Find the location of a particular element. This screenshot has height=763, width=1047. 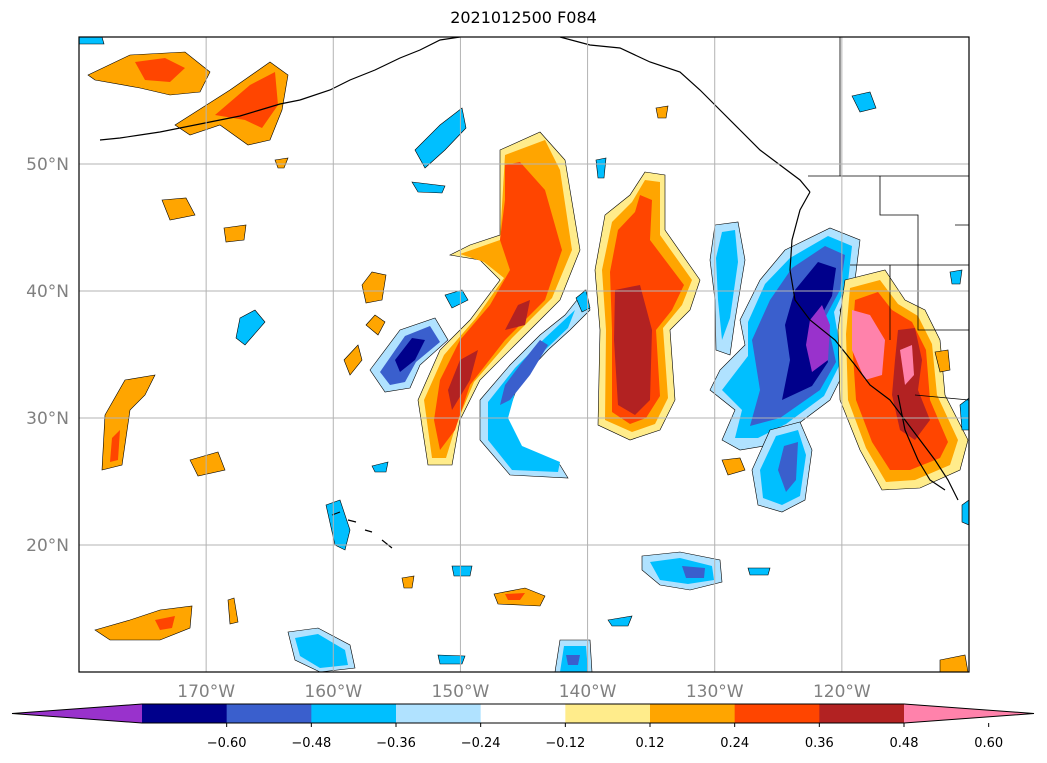

hawaii-islands is located at coordinates (362, 530).